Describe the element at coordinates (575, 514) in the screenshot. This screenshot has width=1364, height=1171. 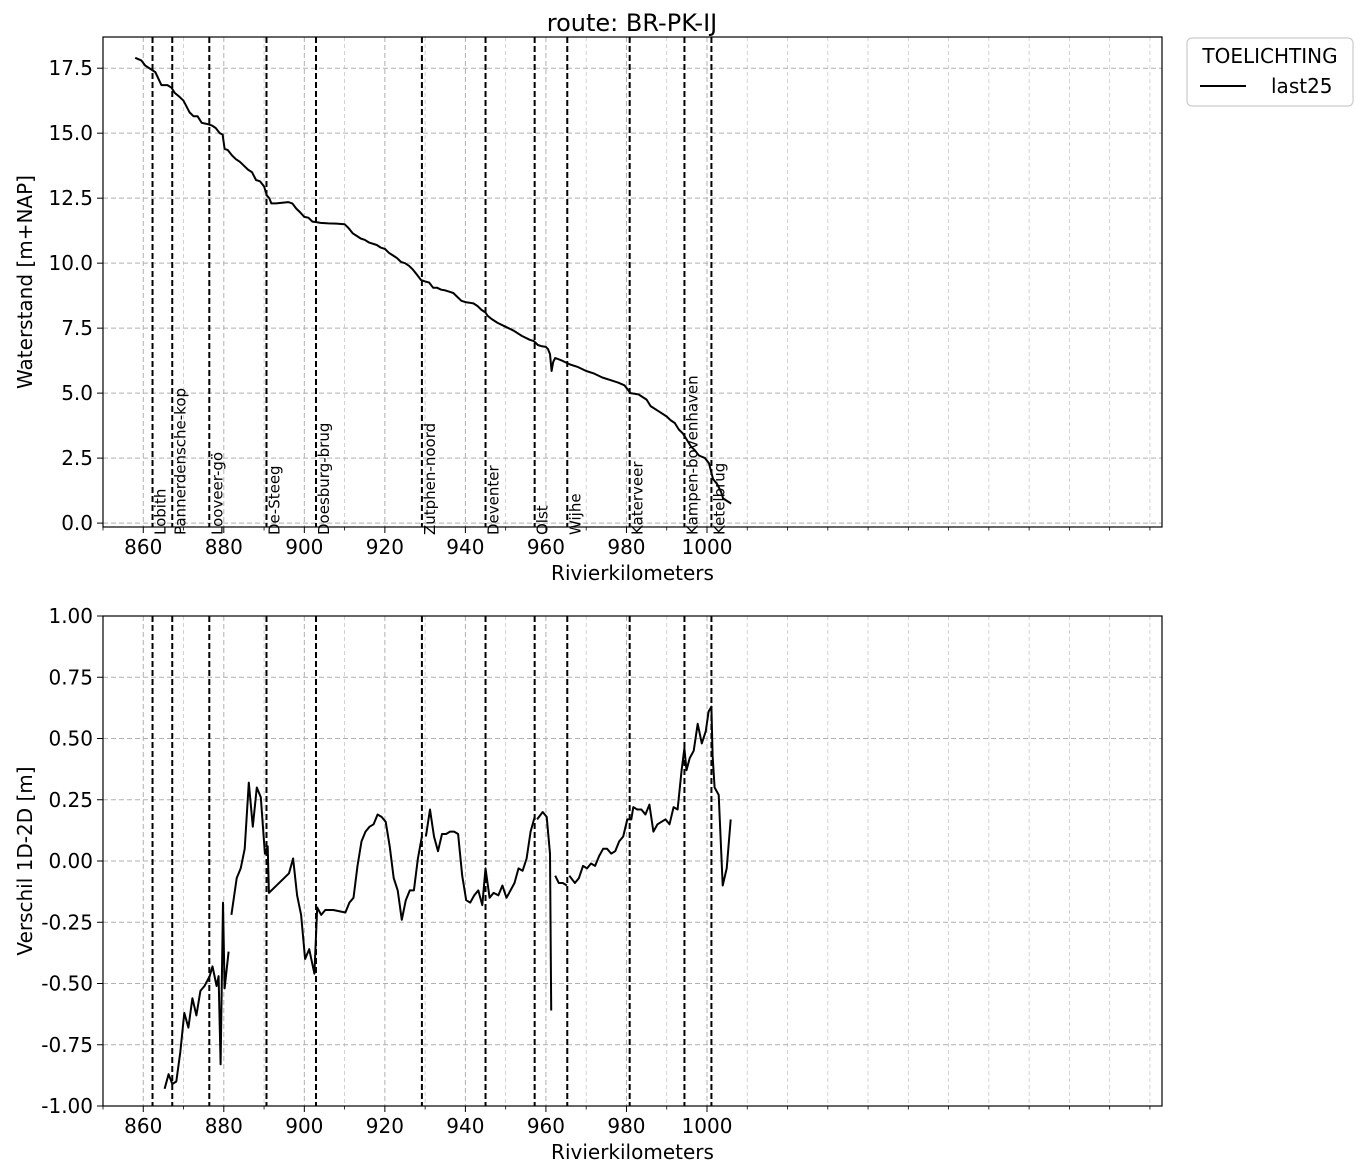
I see `station-label: Wijhe` at that location.